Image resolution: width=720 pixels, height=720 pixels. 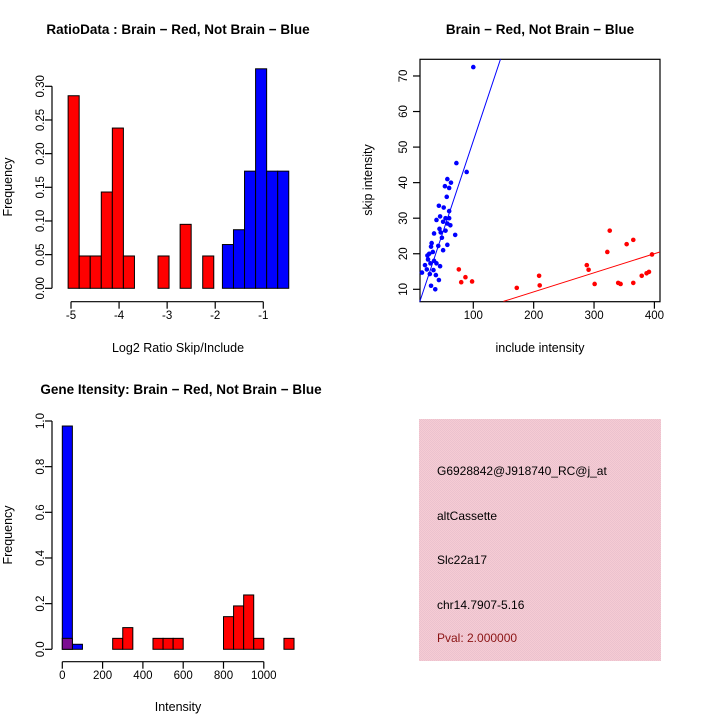 What do you see at coordinates (41, 120) in the screenshot?
I see `svg-text: 0.25` at bounding box center [41, 120].